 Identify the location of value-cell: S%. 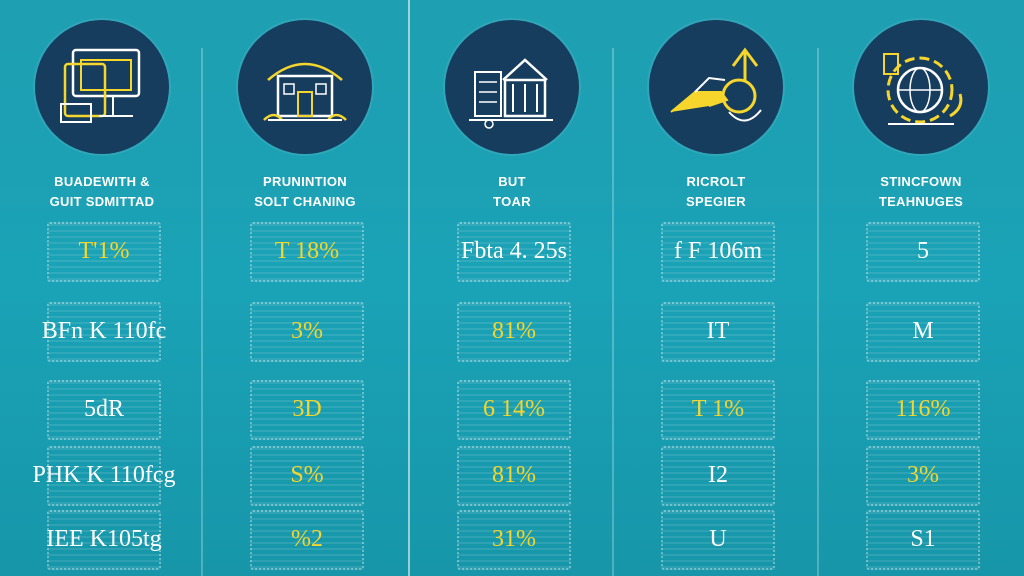
(307, 476).